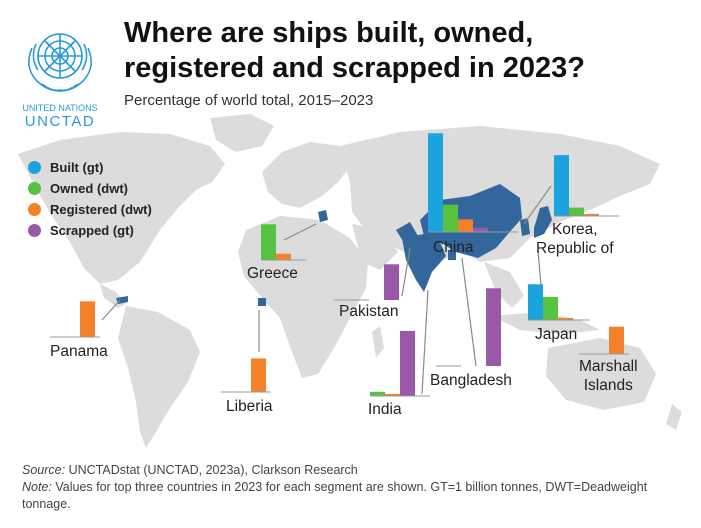 The height and width of the screenshot is (528, 701). I want to click on bar-japan-built, so click(535, 302).